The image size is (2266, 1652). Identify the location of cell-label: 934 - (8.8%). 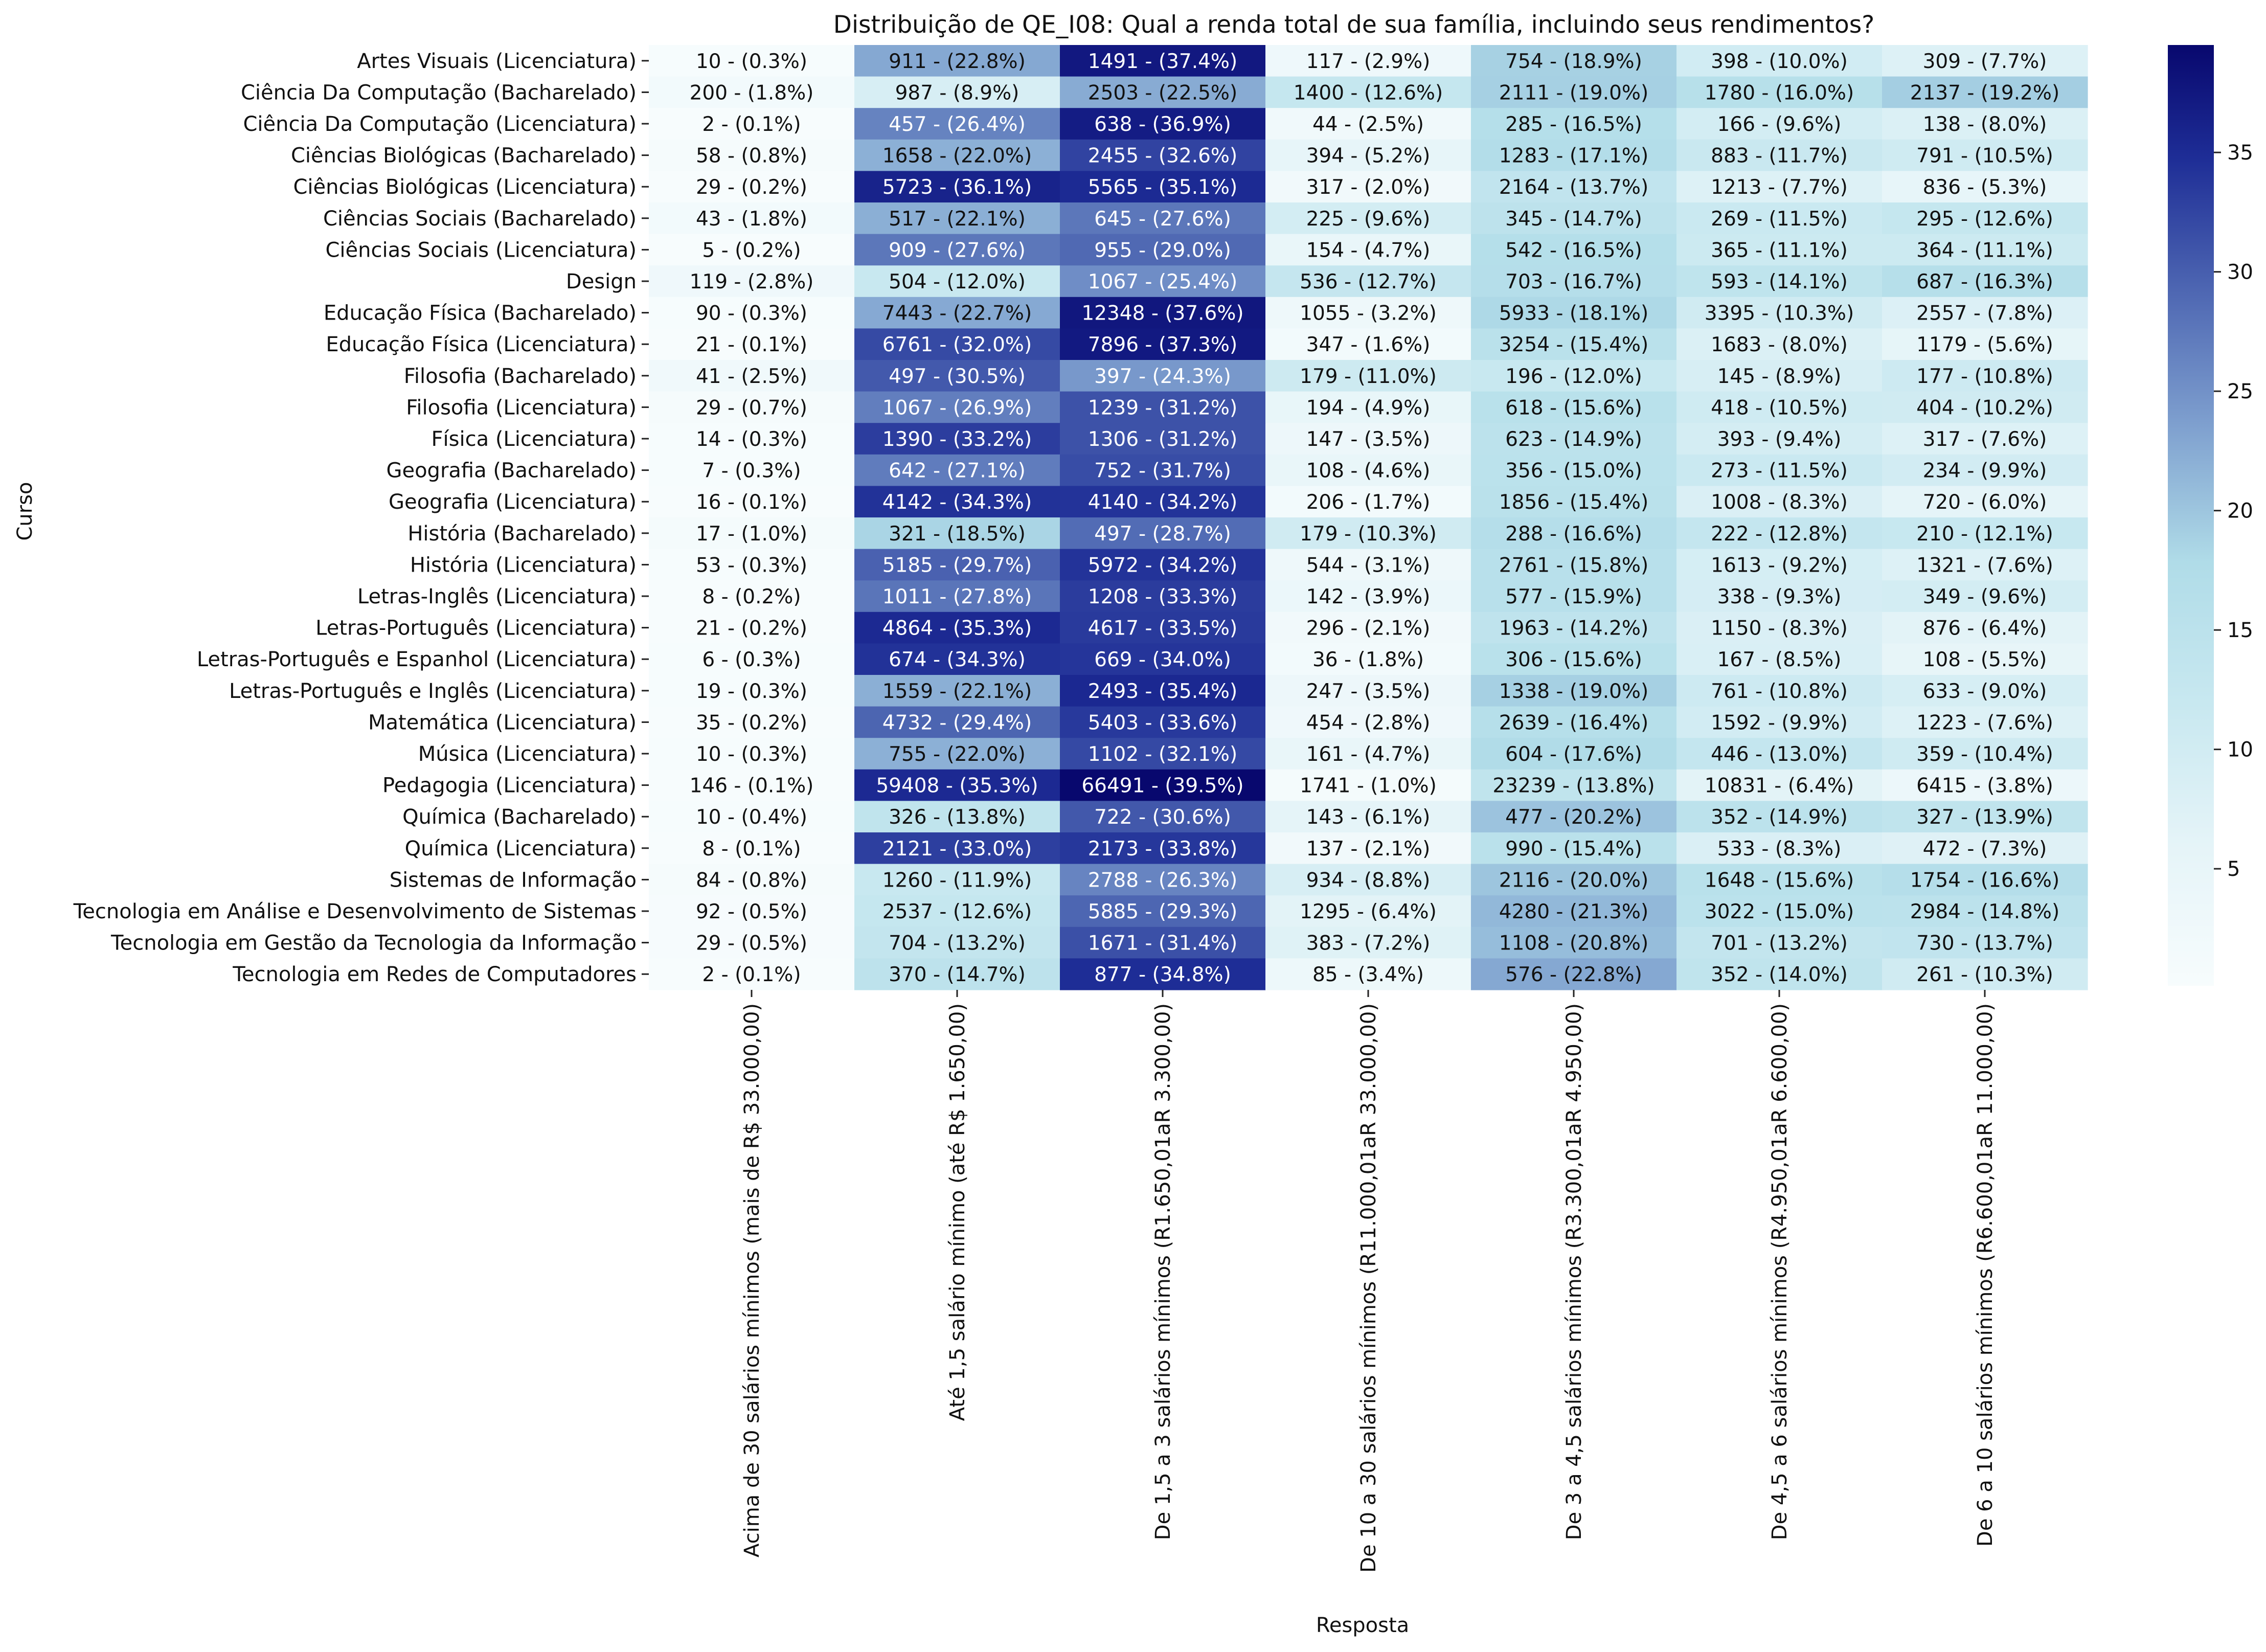
(1369, 880).